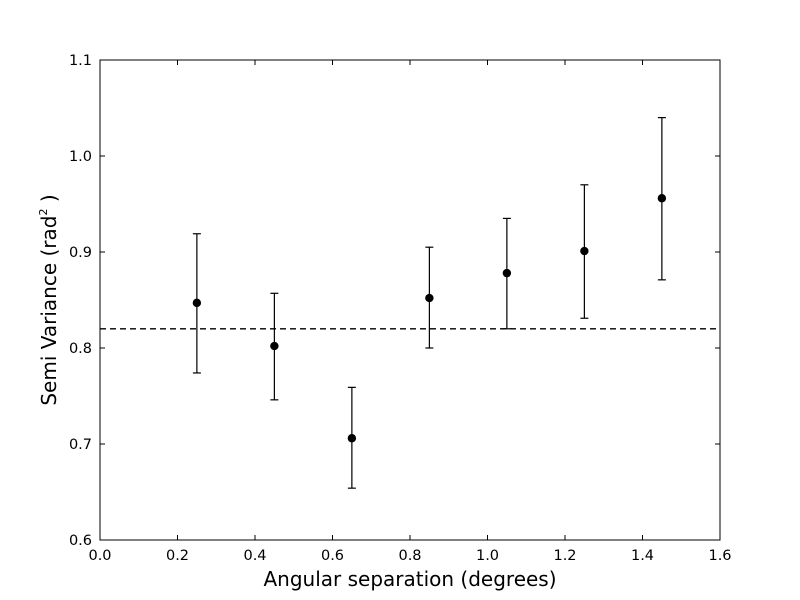 This screenshot has height=600, width=800. I want to click on y-tick-label: 1.1, so click(80, 61).